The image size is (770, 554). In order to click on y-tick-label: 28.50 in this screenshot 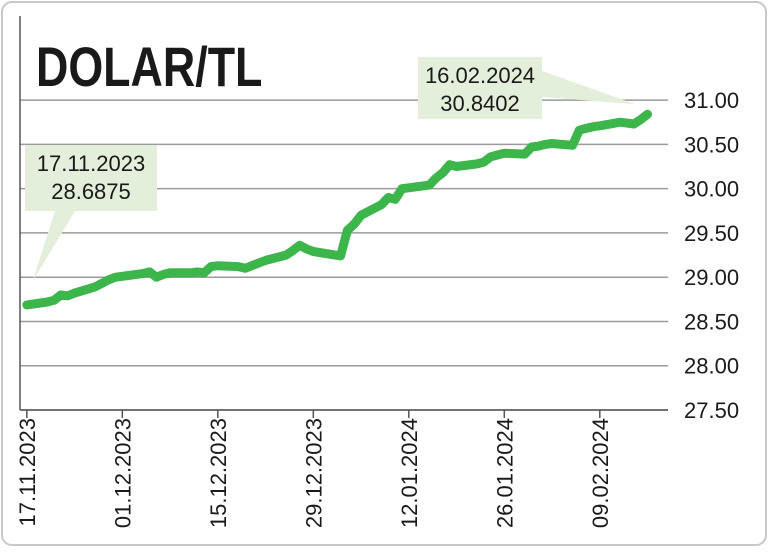, I will do `click(711, 321)`.